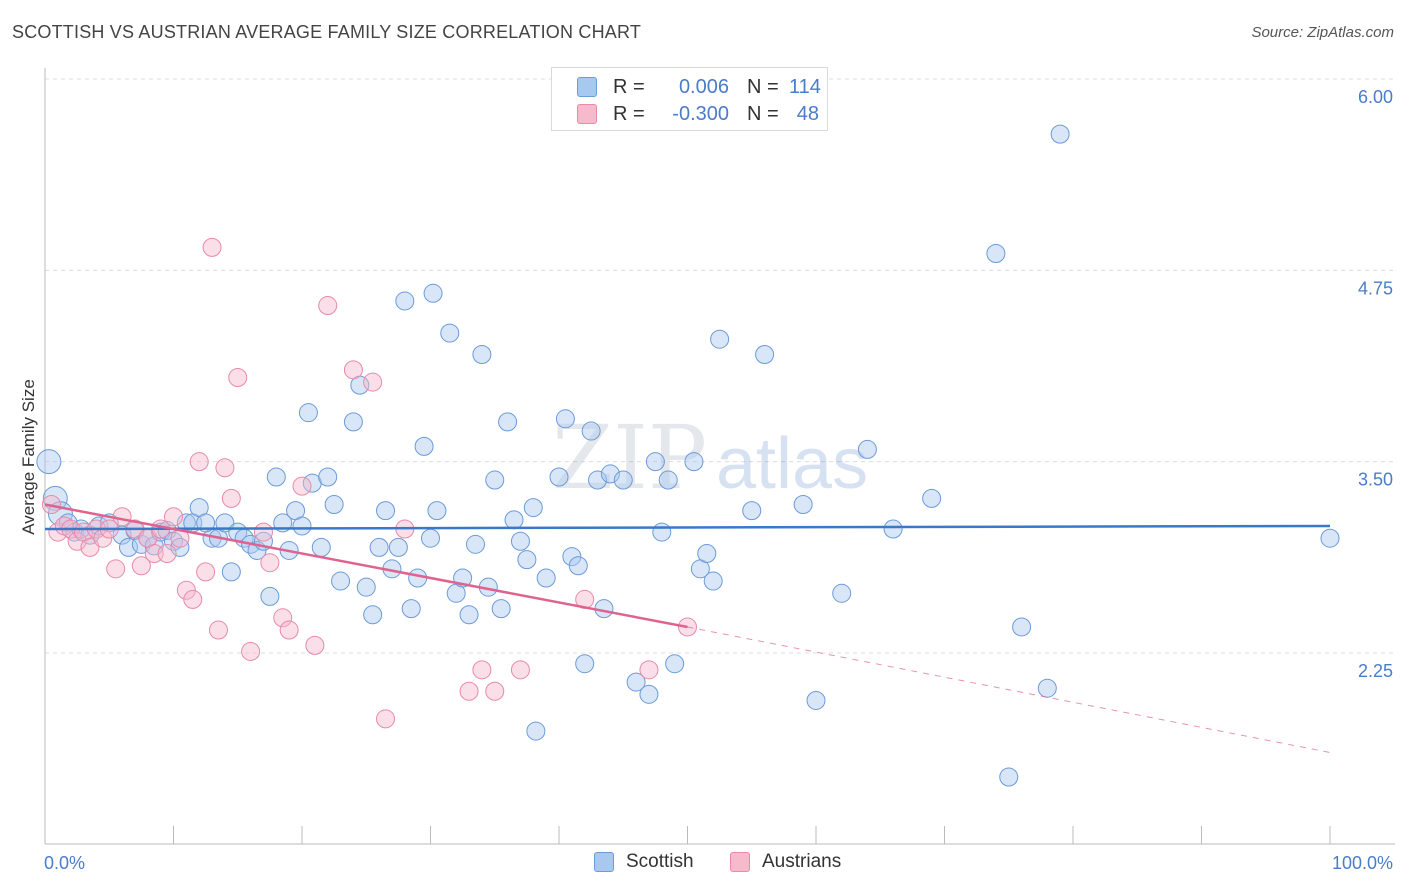 The image size is (1406, 892). I want to click on watermark-atlas: atlas, so click(792, 464).